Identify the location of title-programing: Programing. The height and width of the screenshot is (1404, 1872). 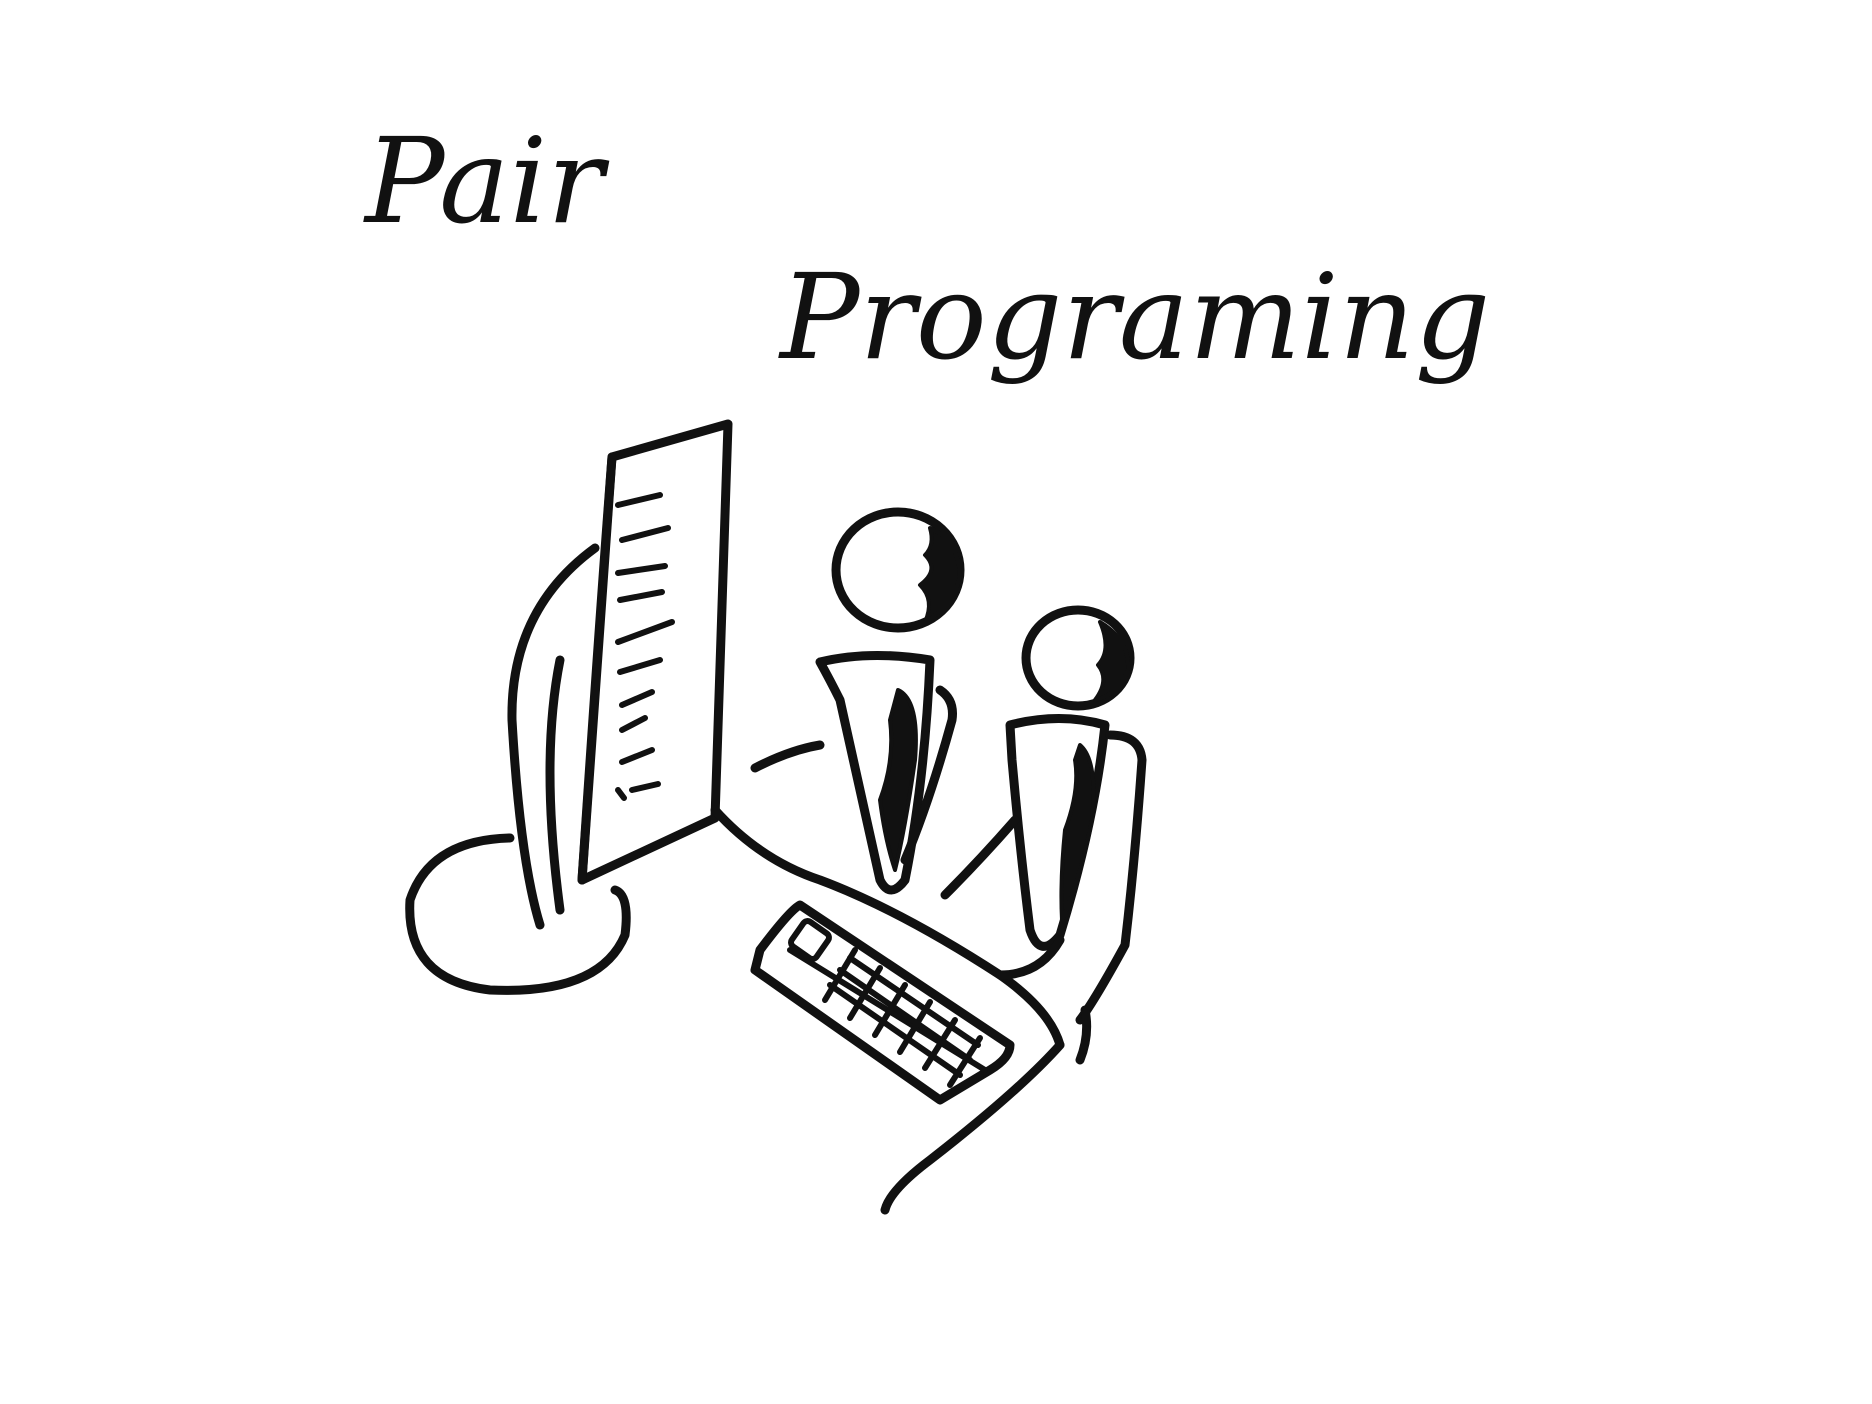
(1134, 317).